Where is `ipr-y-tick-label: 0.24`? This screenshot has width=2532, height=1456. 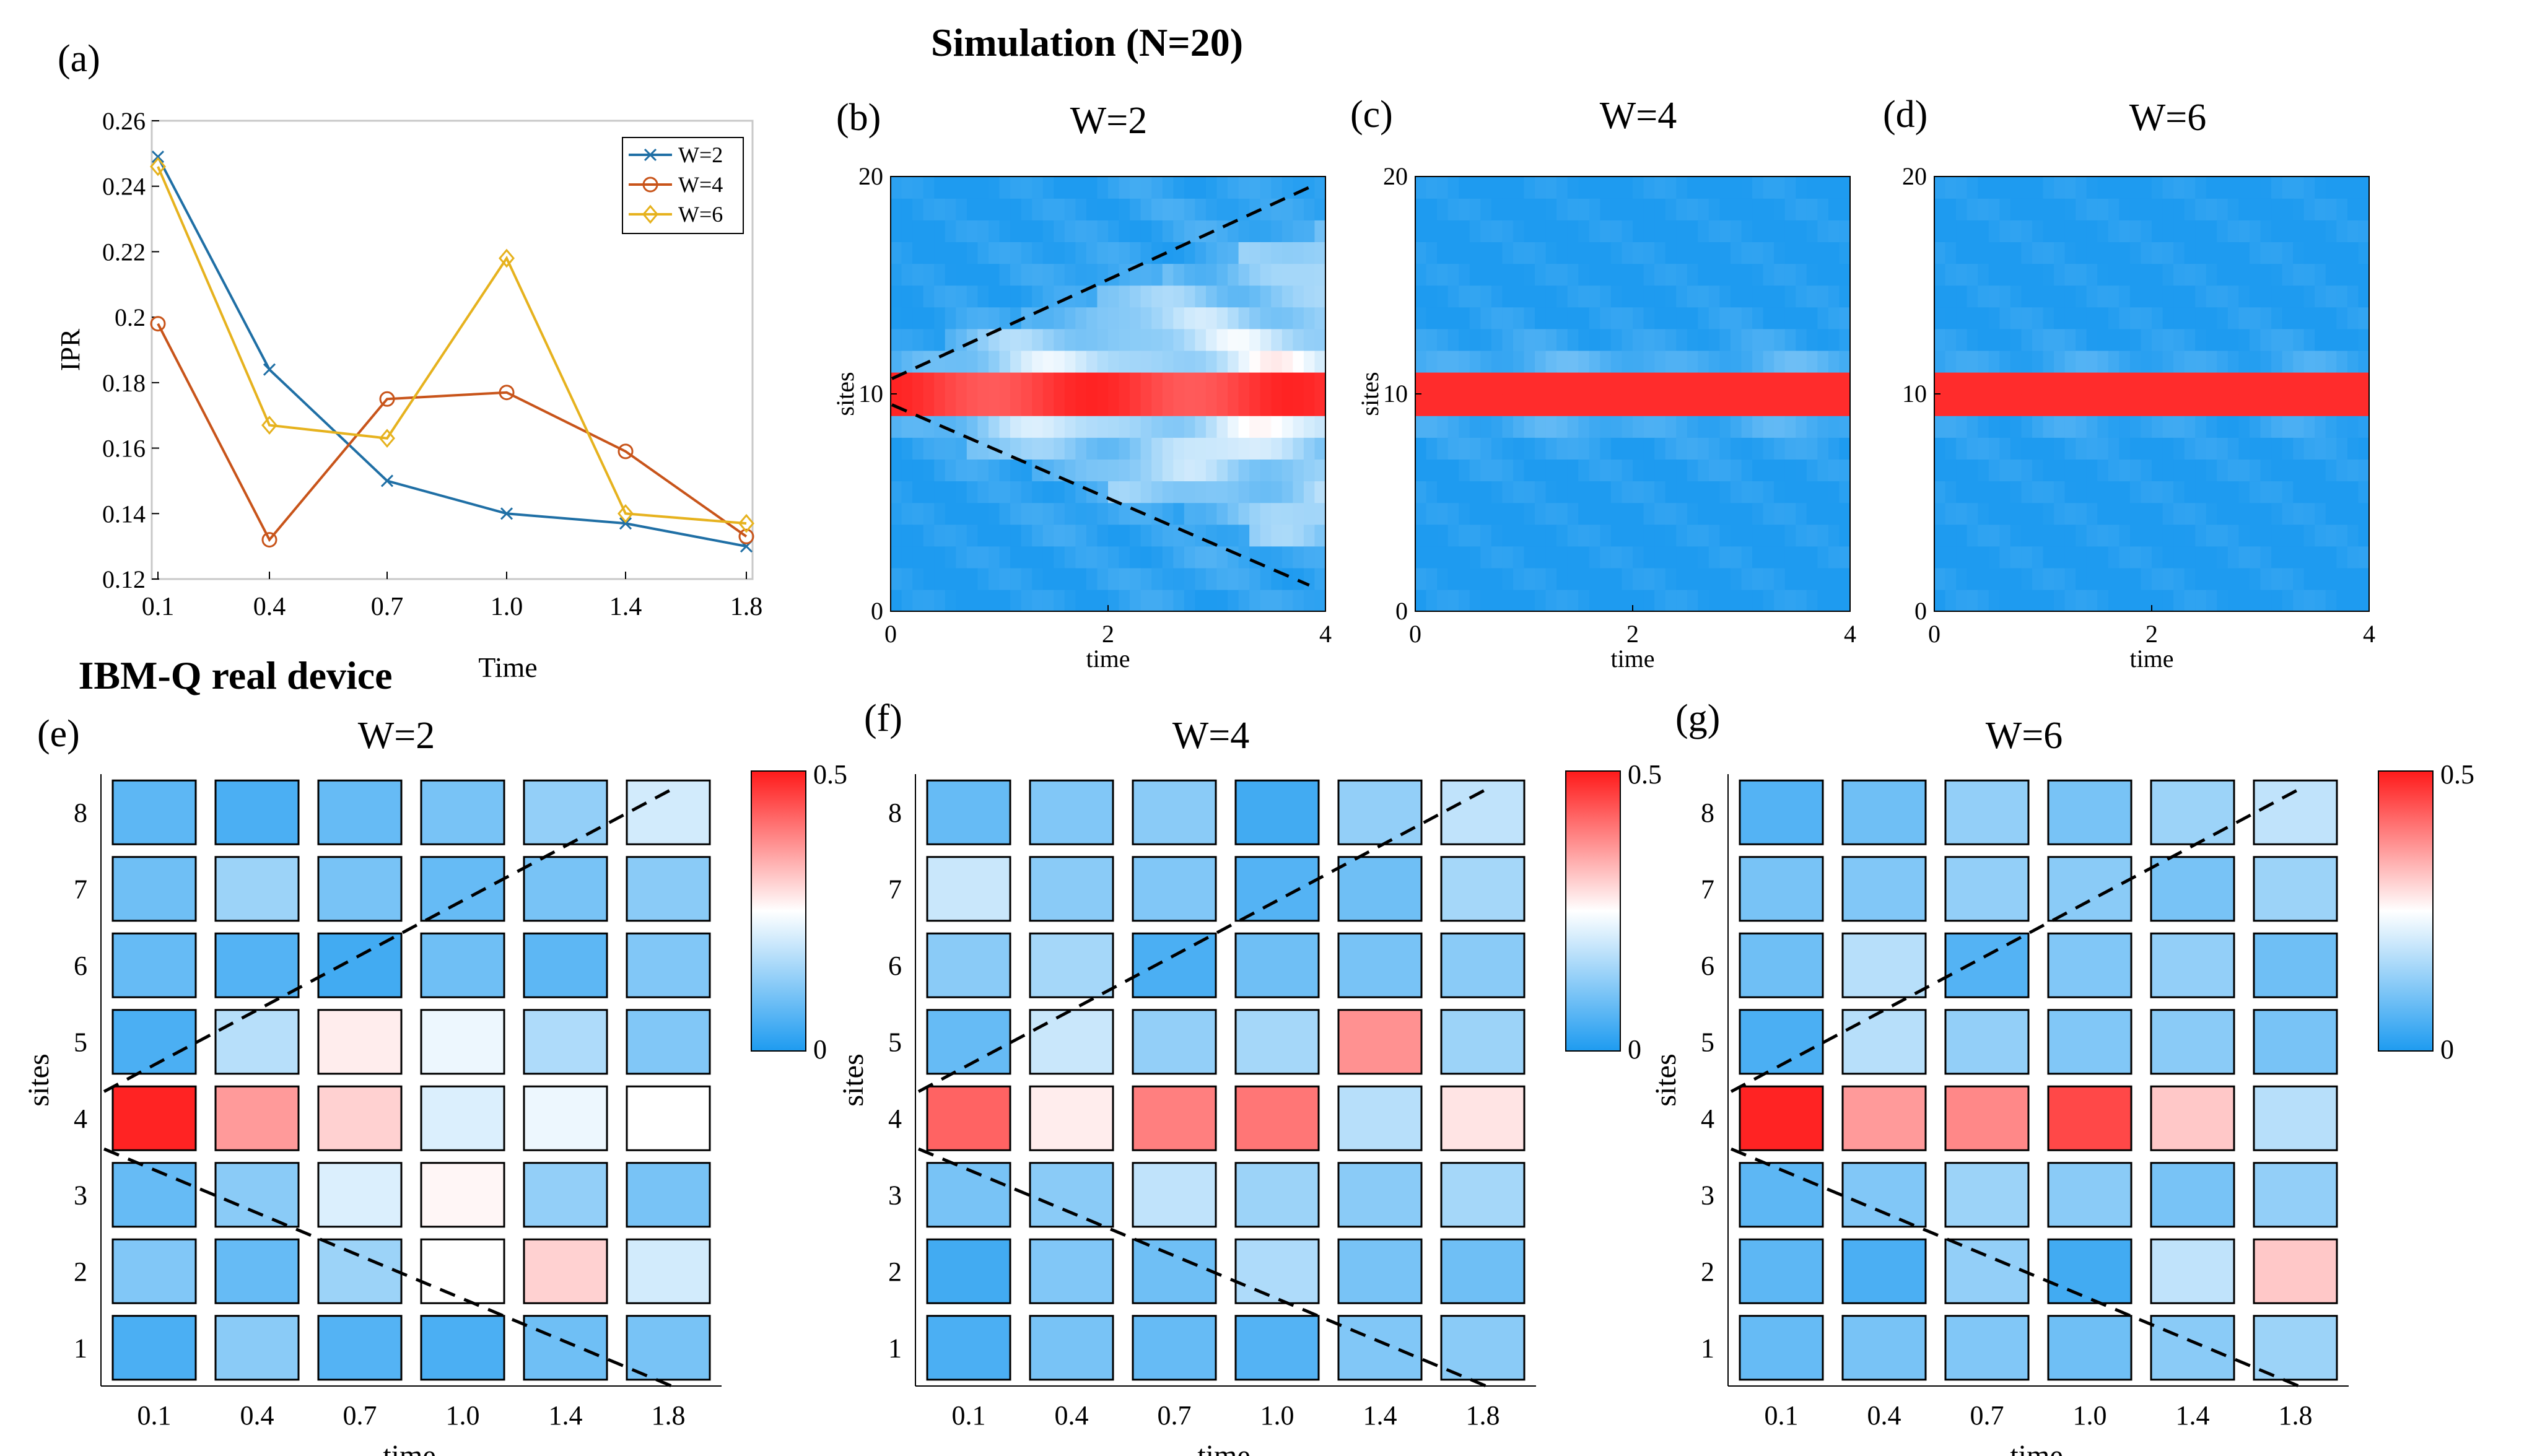 ipr-y-tick-label: 0.24 is located at coordinates (124, 187).